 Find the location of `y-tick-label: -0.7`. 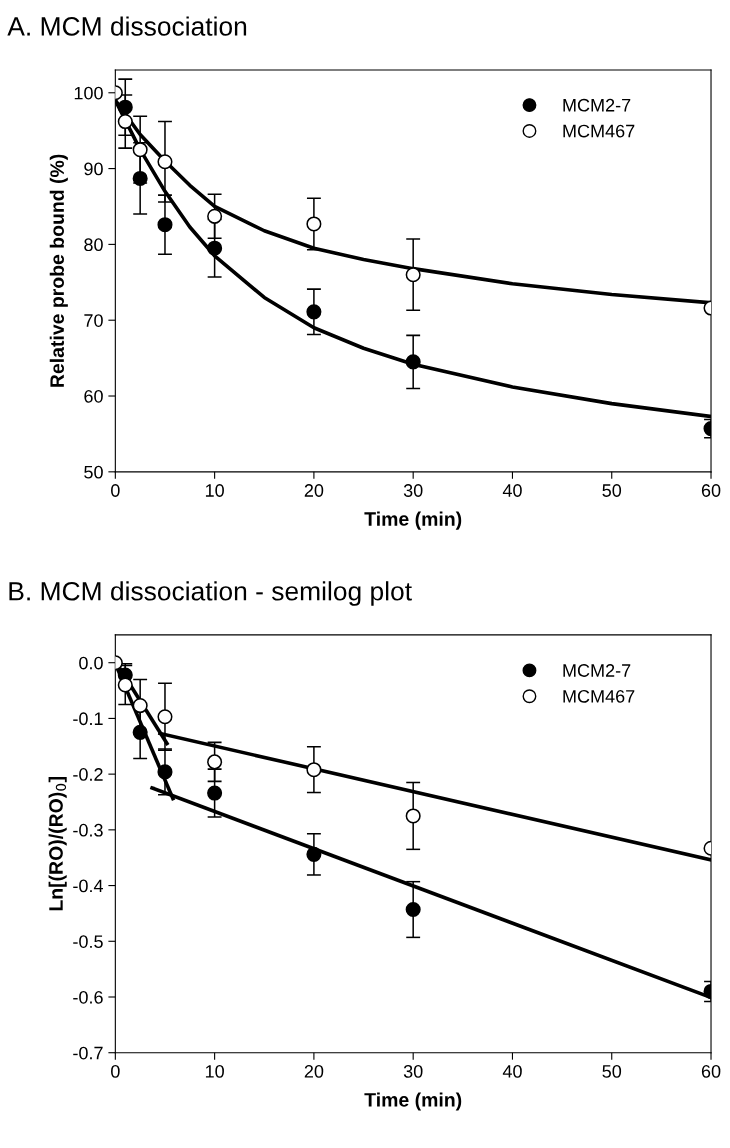

y-tick-label: -0.7 is located at coordinates (88, 1053).